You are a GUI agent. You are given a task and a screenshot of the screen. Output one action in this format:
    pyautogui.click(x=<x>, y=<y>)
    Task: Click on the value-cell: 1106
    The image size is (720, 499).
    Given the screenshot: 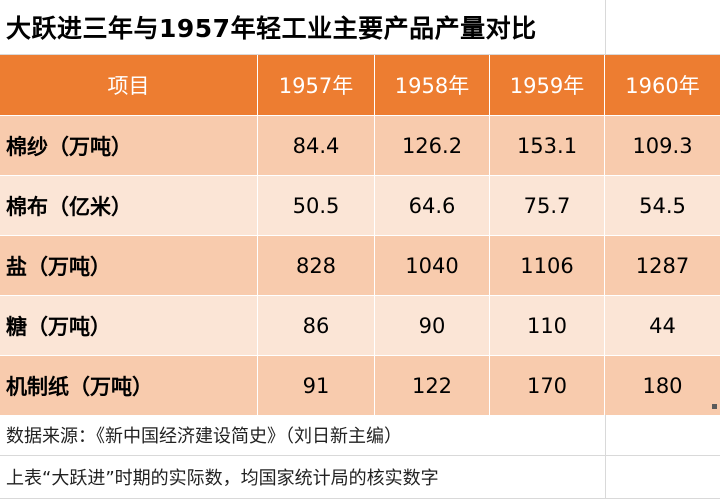 What is the action you would take?
    pyautogui.click(x=547, y=265)
    